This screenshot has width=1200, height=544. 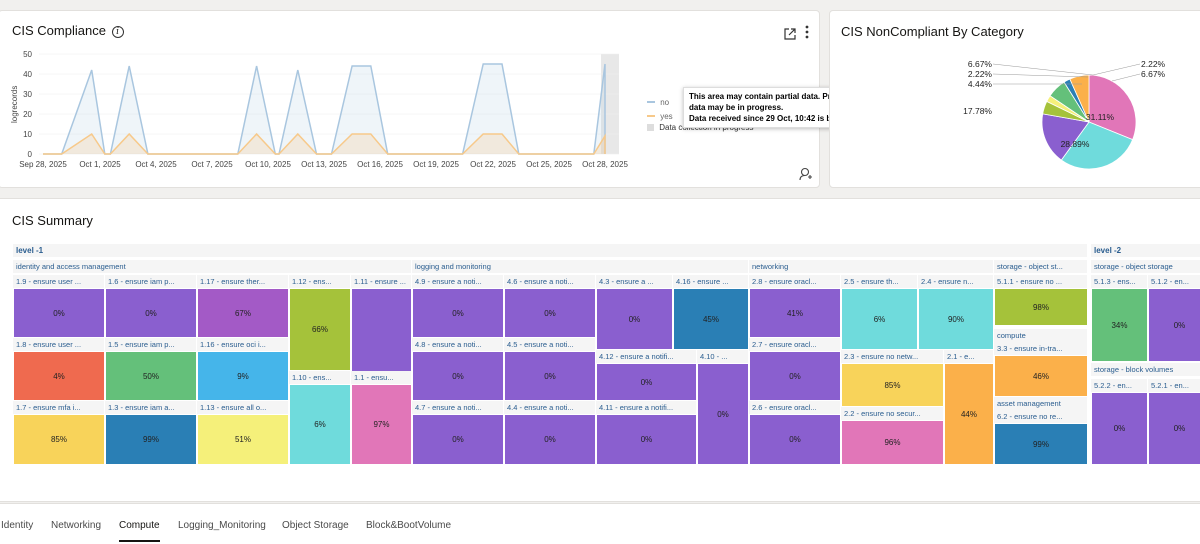 What do you see at coordinates (212, 266) in the screenshot?
I see `treemap-group-iam: identity and access management` at bounding box center [212, 266].